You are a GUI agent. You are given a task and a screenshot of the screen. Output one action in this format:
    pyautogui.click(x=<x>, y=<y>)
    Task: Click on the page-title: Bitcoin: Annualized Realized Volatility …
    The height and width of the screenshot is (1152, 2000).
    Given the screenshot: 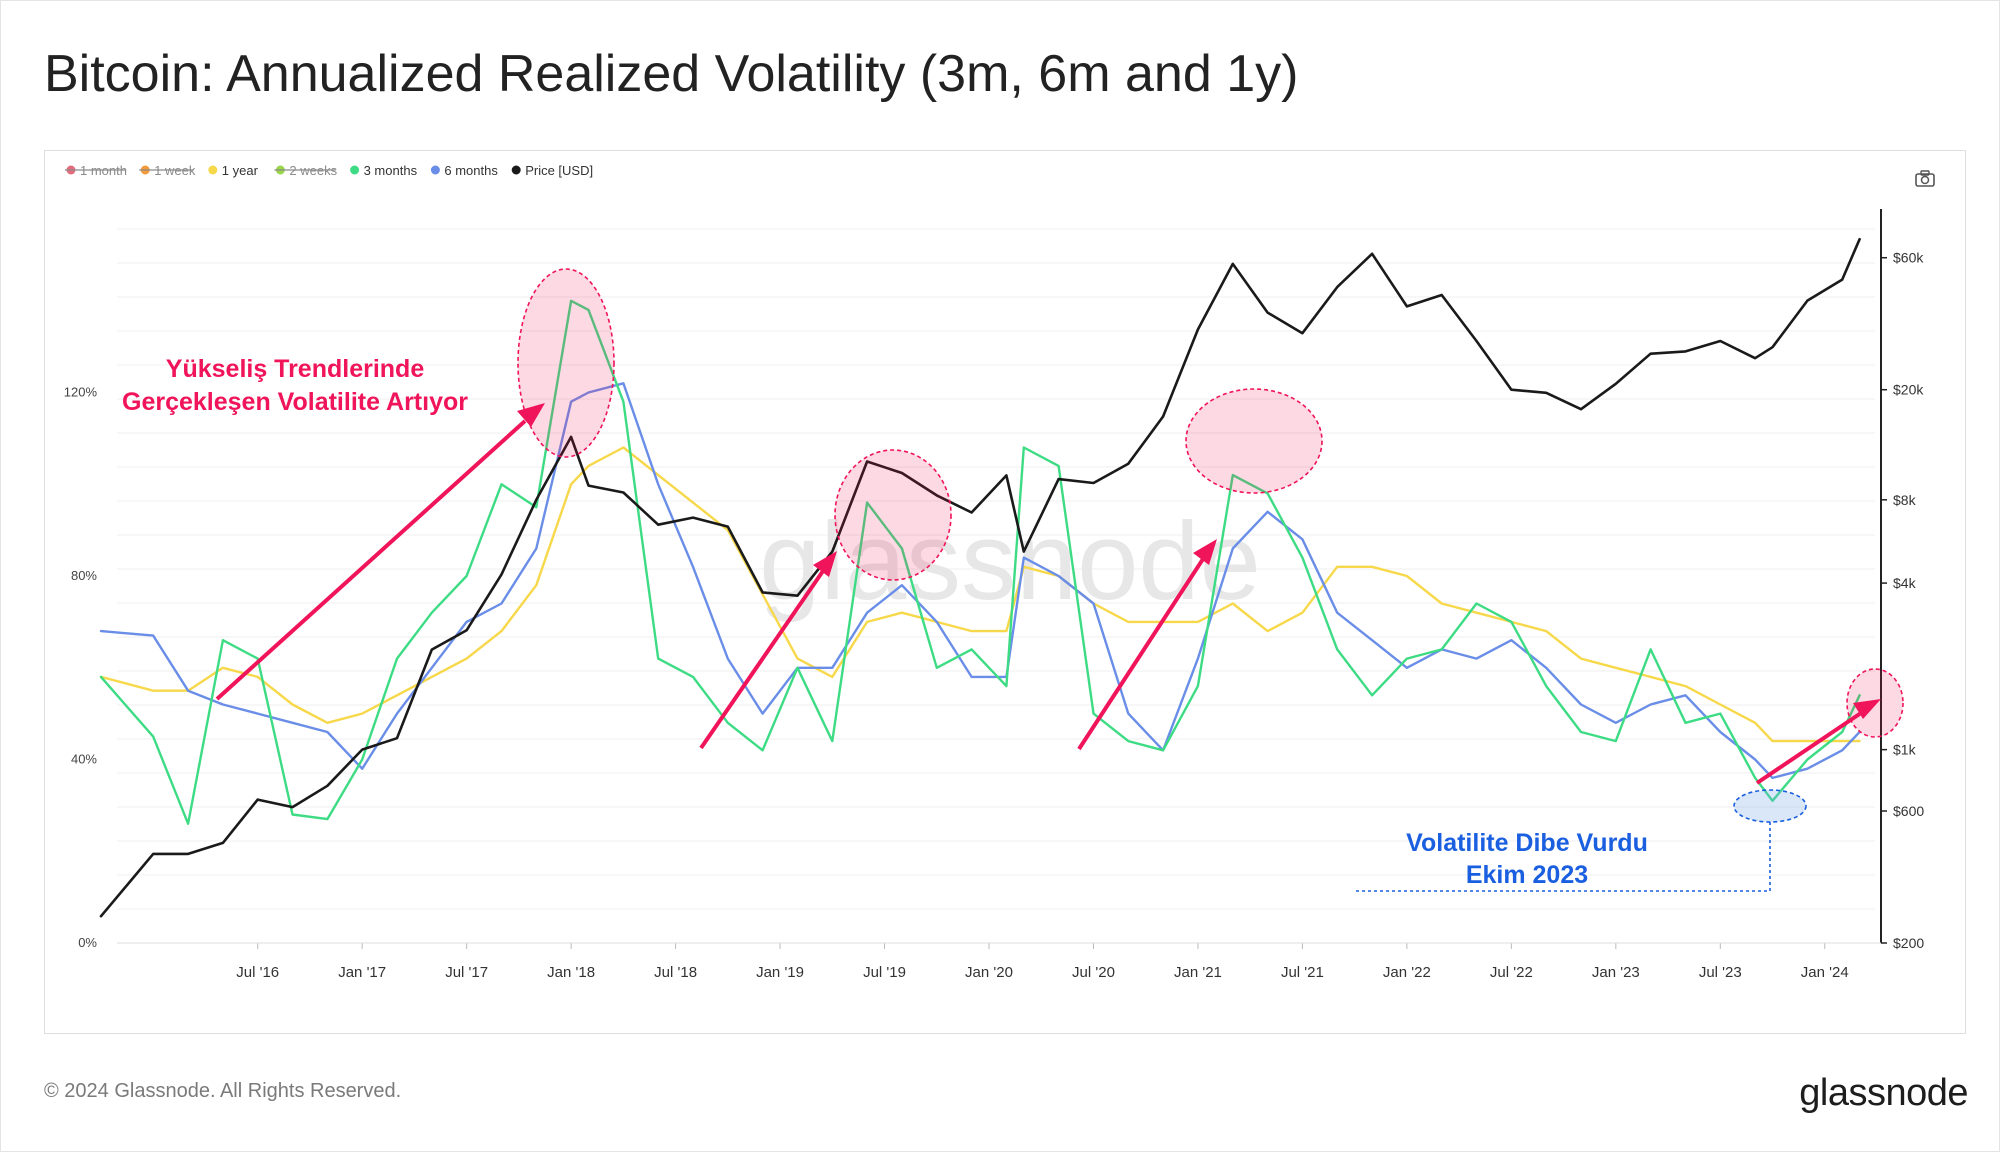 What is the action you would take?
    pyautogui.click(x=671, y=74)
    